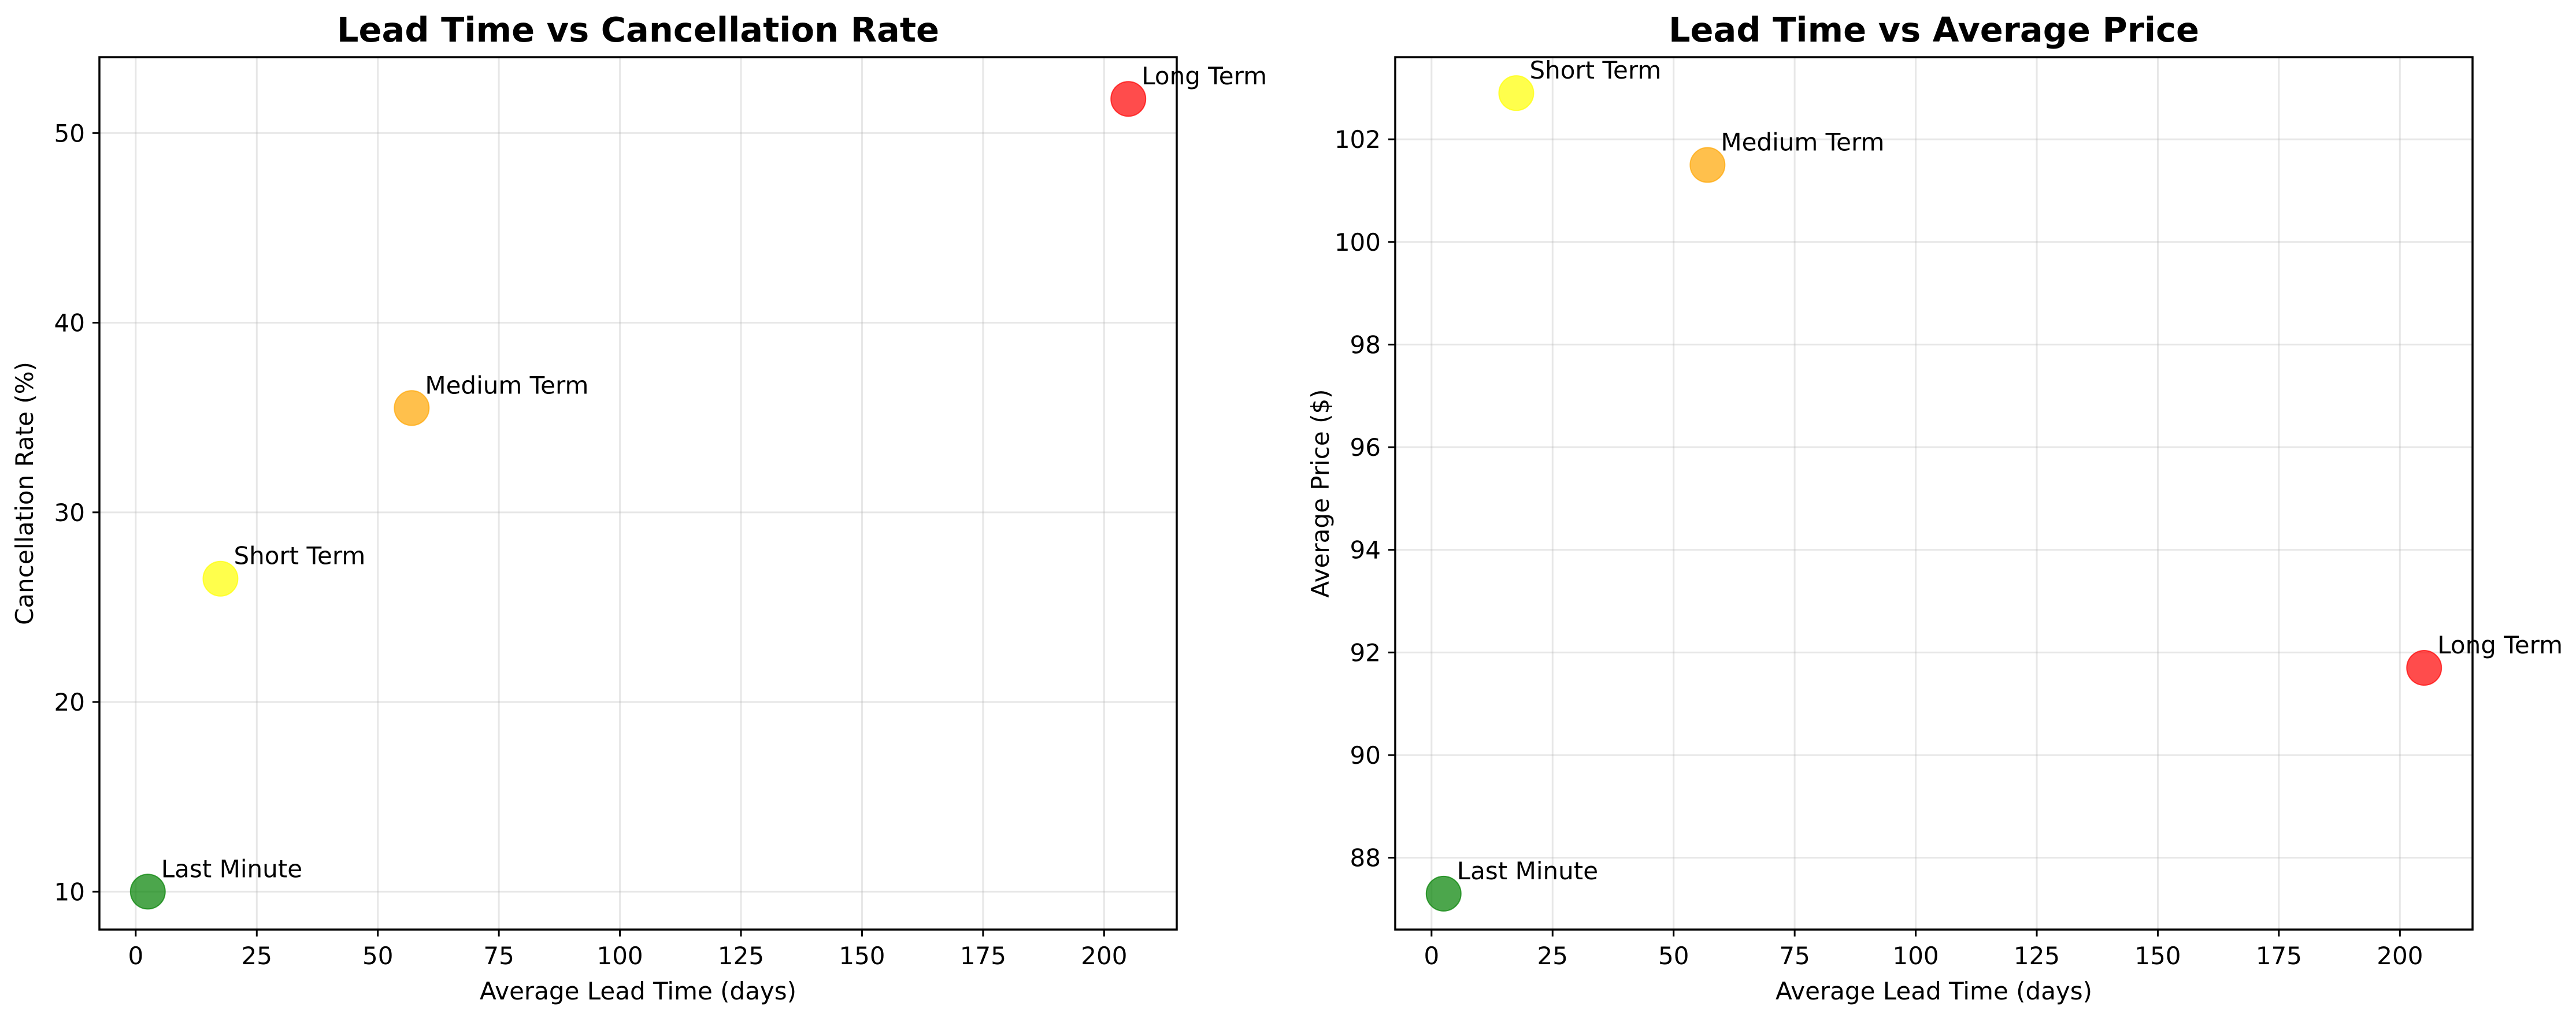 The height and width of the screenshot is (1022, 2576). I want to click on y-tick-label: 88, so click(1365, 858).